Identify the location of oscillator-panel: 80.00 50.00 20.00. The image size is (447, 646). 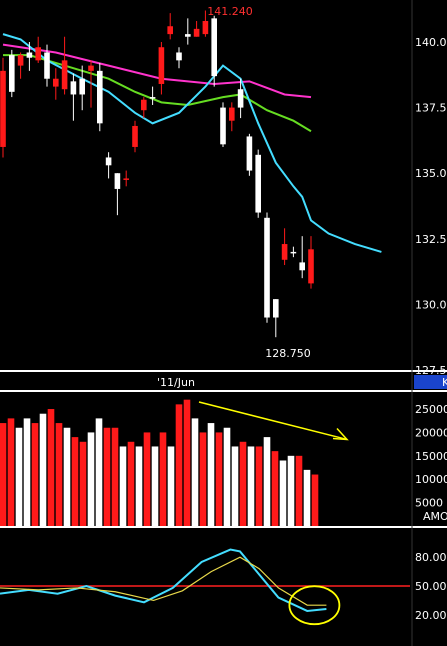
(223, 587).